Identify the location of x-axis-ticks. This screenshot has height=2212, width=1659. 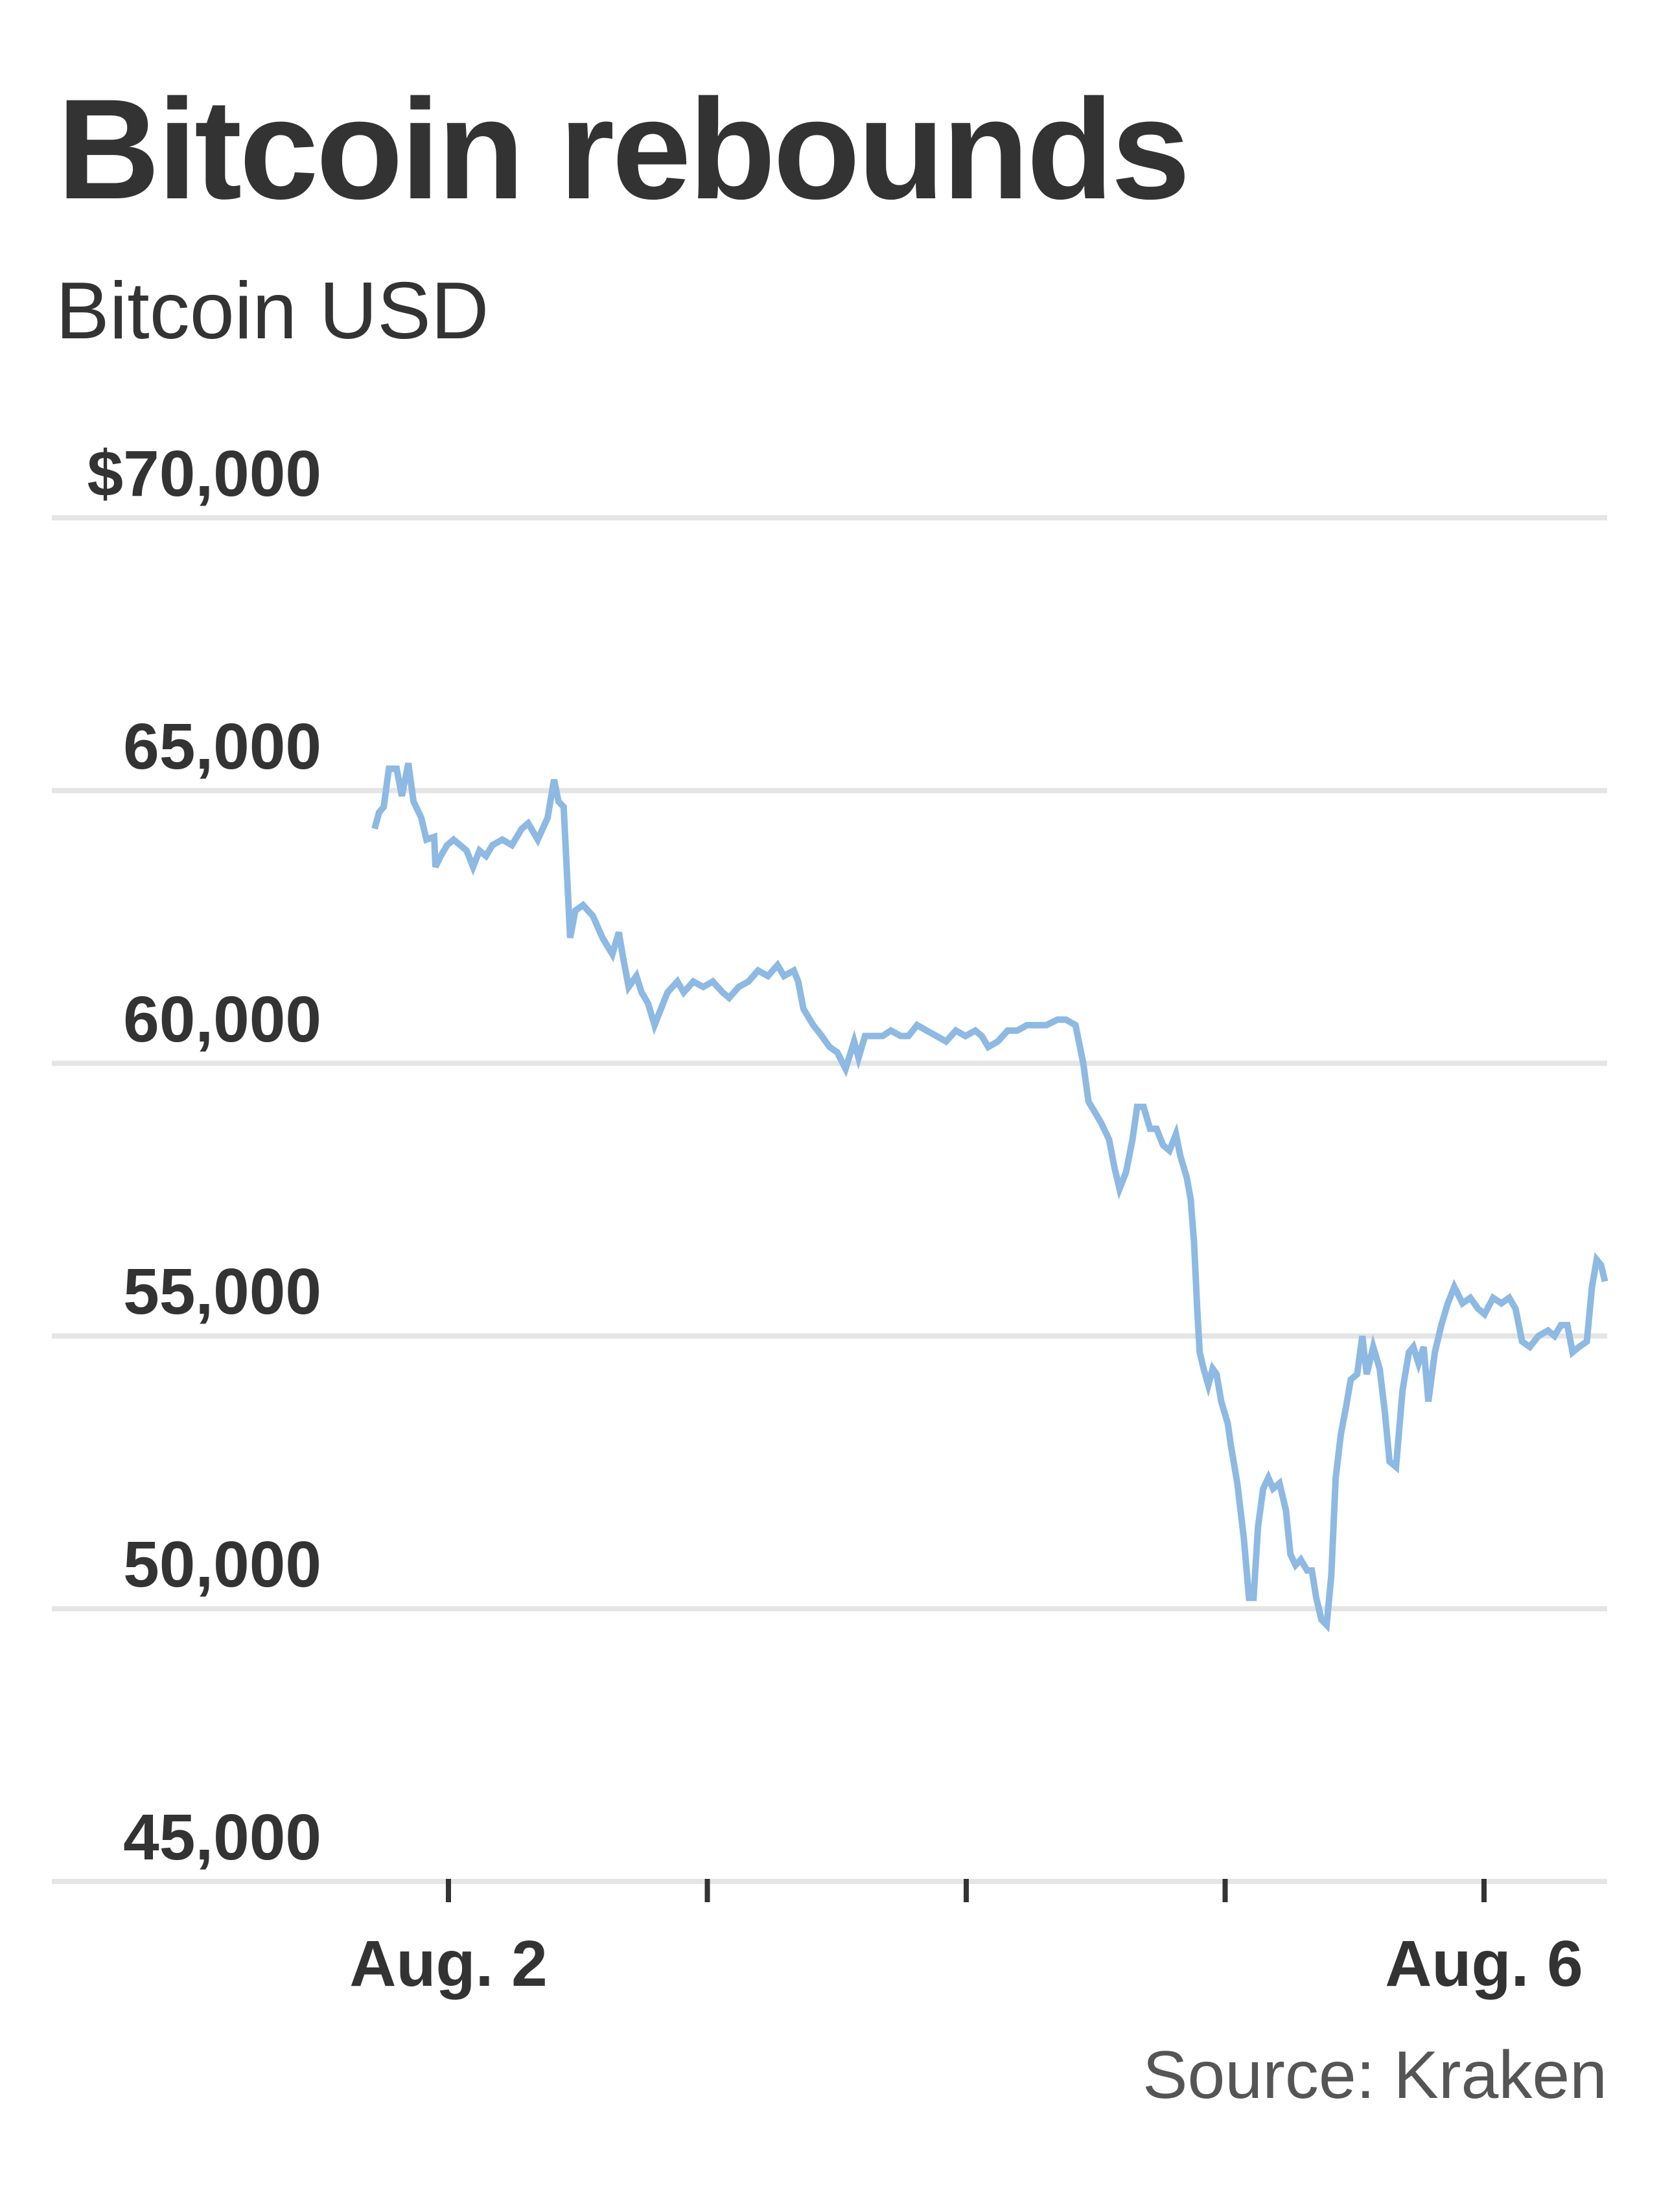
(967, 1890).